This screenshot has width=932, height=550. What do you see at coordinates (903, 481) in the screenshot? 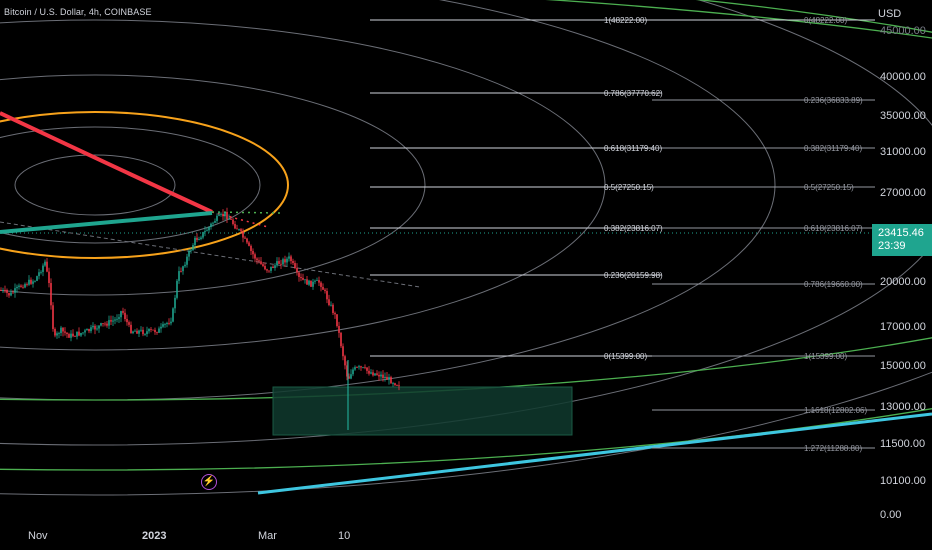
I see `price-tick: 10100.00` at bounding box center [903, 481].